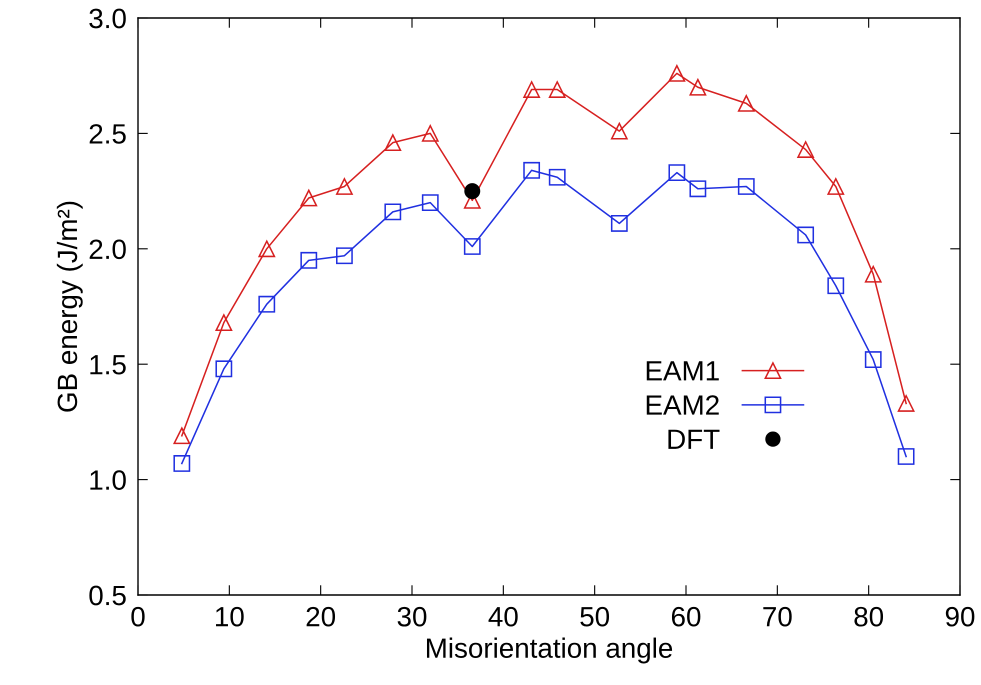 This screenshot has height=685, width=981. I want to click on x-tick-label: 10, so click(230, 616).